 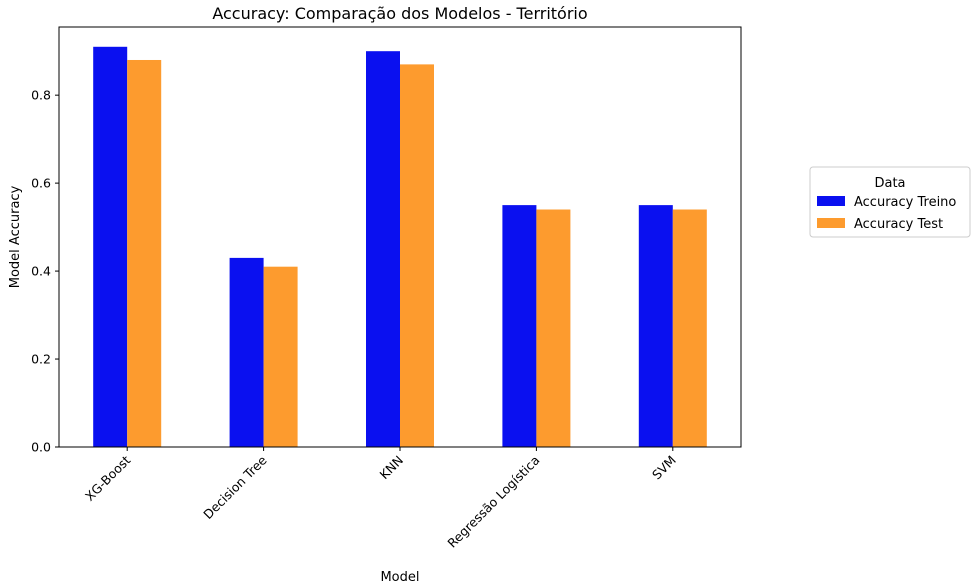 What do you see at coordinates (655, 326) in the screenshot?
I see `bar-svm-accuracy-treino` at bounding box center [655, 326].